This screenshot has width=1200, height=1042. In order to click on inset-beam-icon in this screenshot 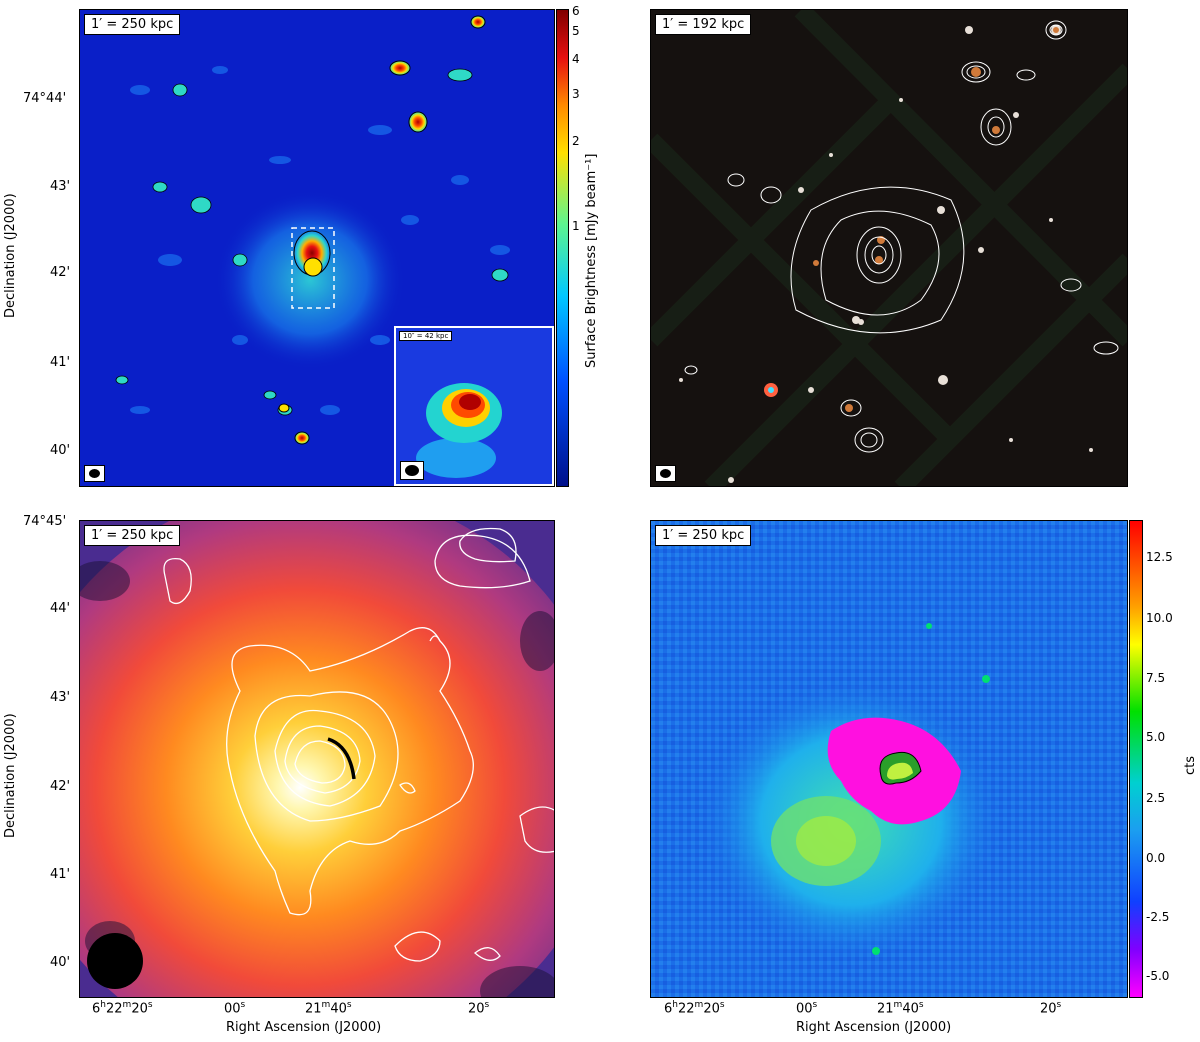, I will do `click(412, 470)`.